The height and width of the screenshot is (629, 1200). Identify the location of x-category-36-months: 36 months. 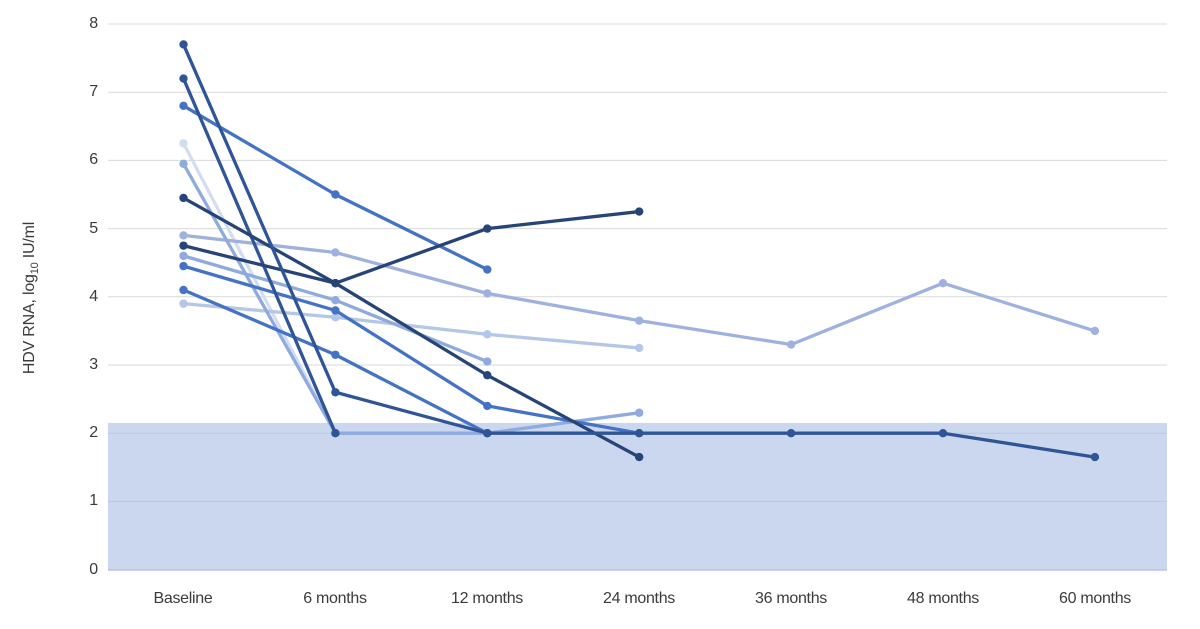
(790, 598).